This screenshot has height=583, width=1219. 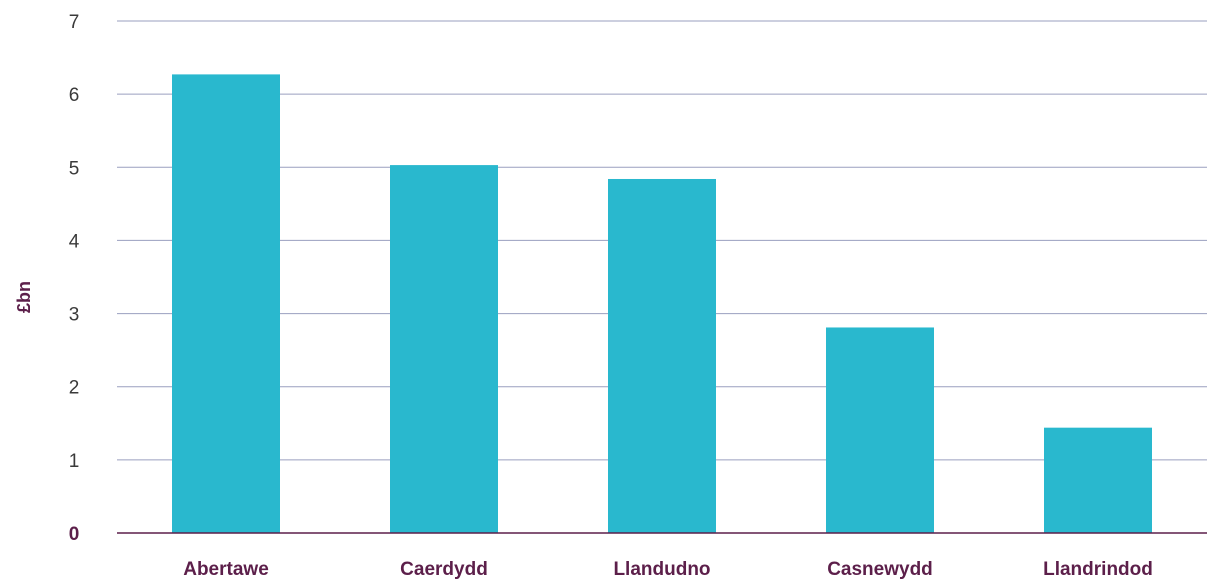 I want to click on y-tick-label: 0, so click(x=74, y=534).